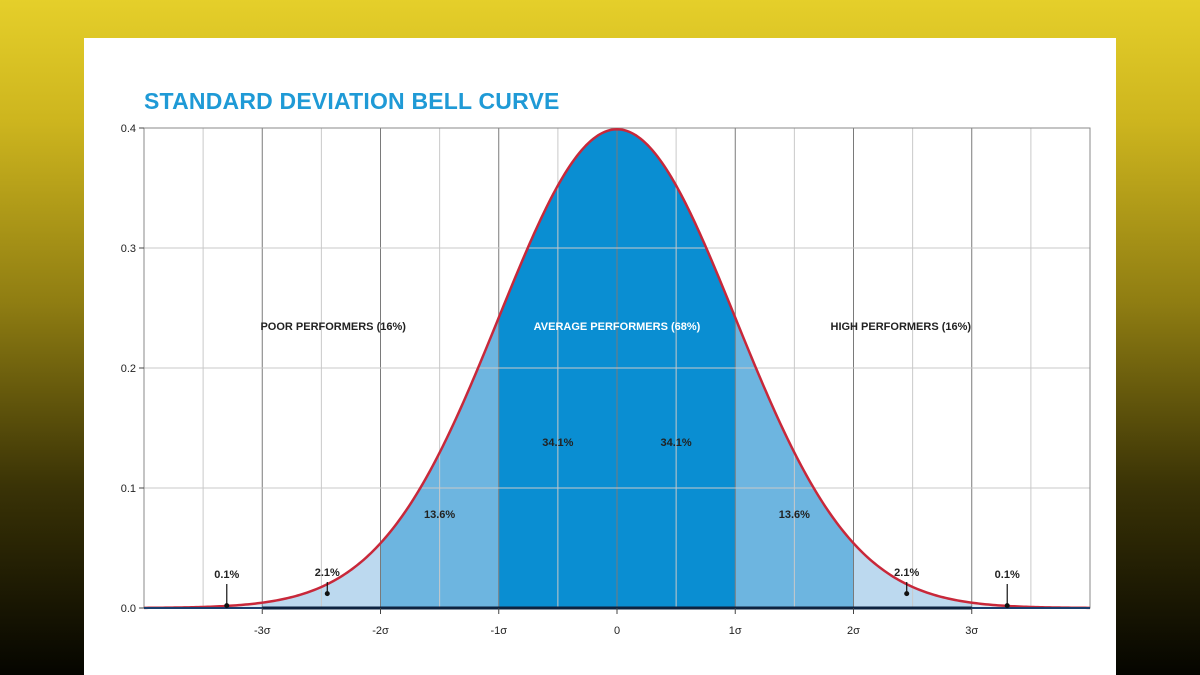 This screenshot has width=1200, height=675. Describe the element at coordinates (971, 631) in the screenshot. I see `x-tick-label: 3σ` at that location.